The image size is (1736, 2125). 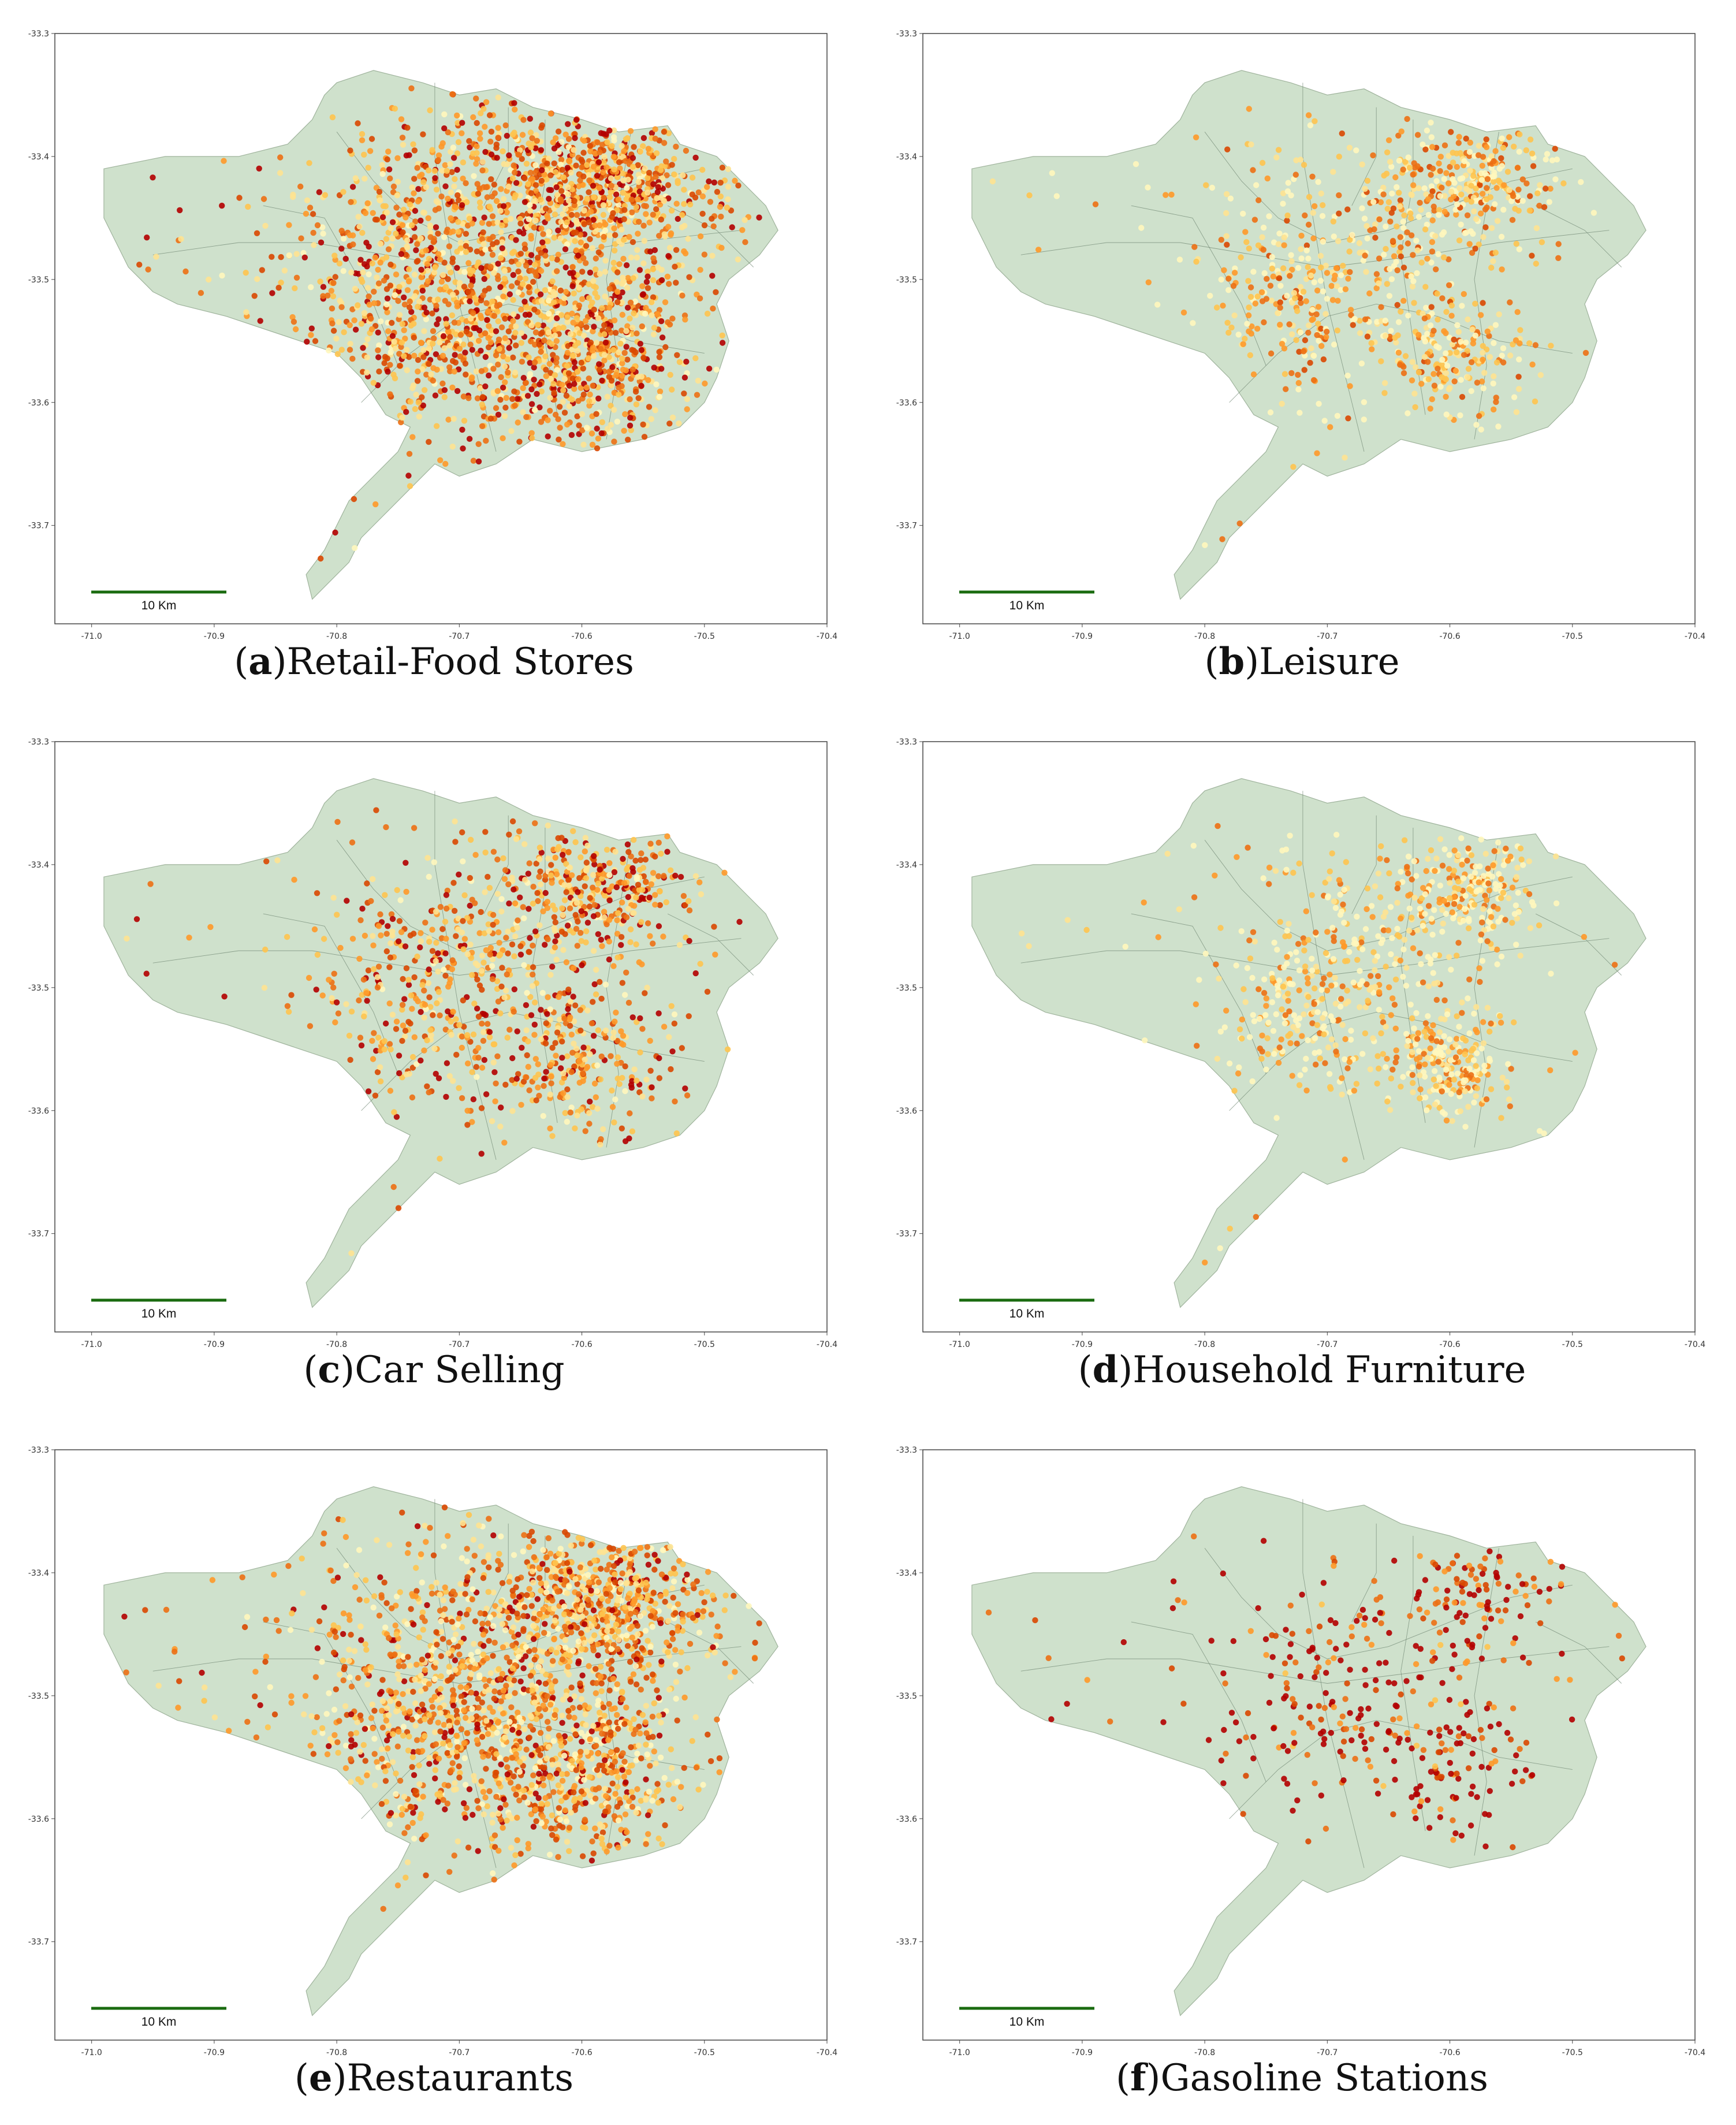 I want to click on x-tick-label: -70.9, so click(x=215, y=636).